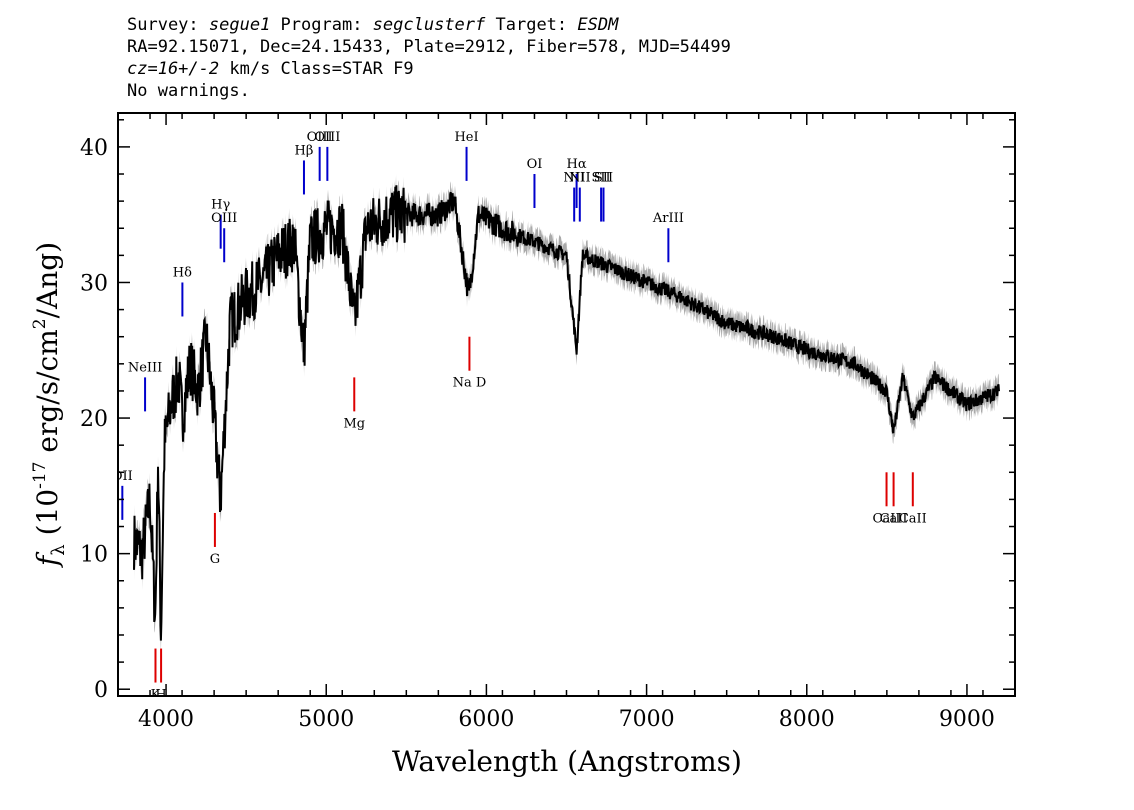  Describe the element at coordinates (182, 272) in the screenshot. I see `emission-line-label: Hδ` at that location.